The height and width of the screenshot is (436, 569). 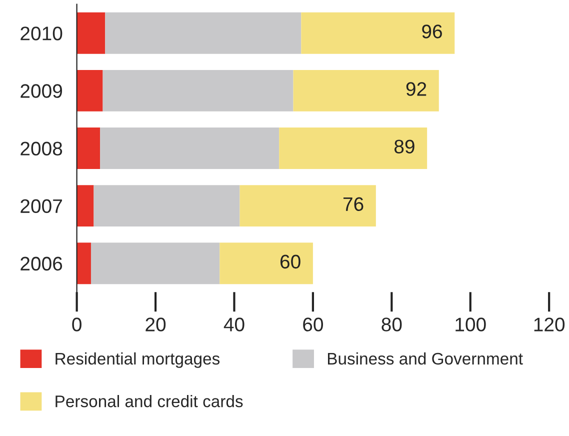 I want to click on x-tick-label: 60, so click(x=313, y=325).